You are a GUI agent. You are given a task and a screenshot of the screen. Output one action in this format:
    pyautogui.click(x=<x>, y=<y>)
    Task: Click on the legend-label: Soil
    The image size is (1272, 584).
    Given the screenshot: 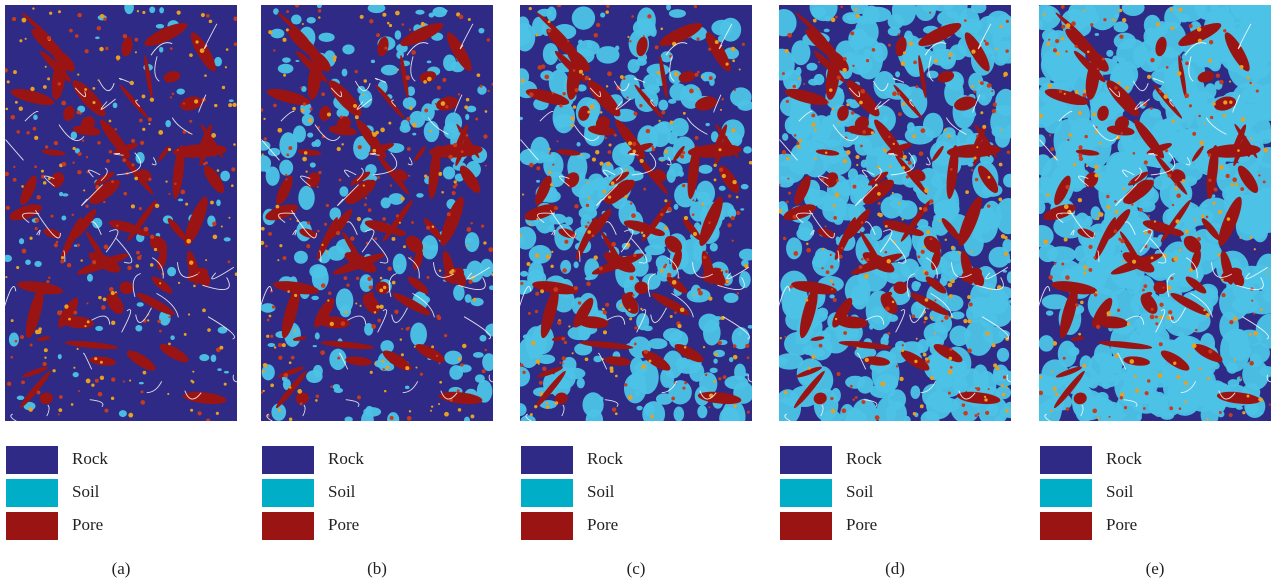 What is the action you would take?
    pyautogui.click(x=342, y=491)
    